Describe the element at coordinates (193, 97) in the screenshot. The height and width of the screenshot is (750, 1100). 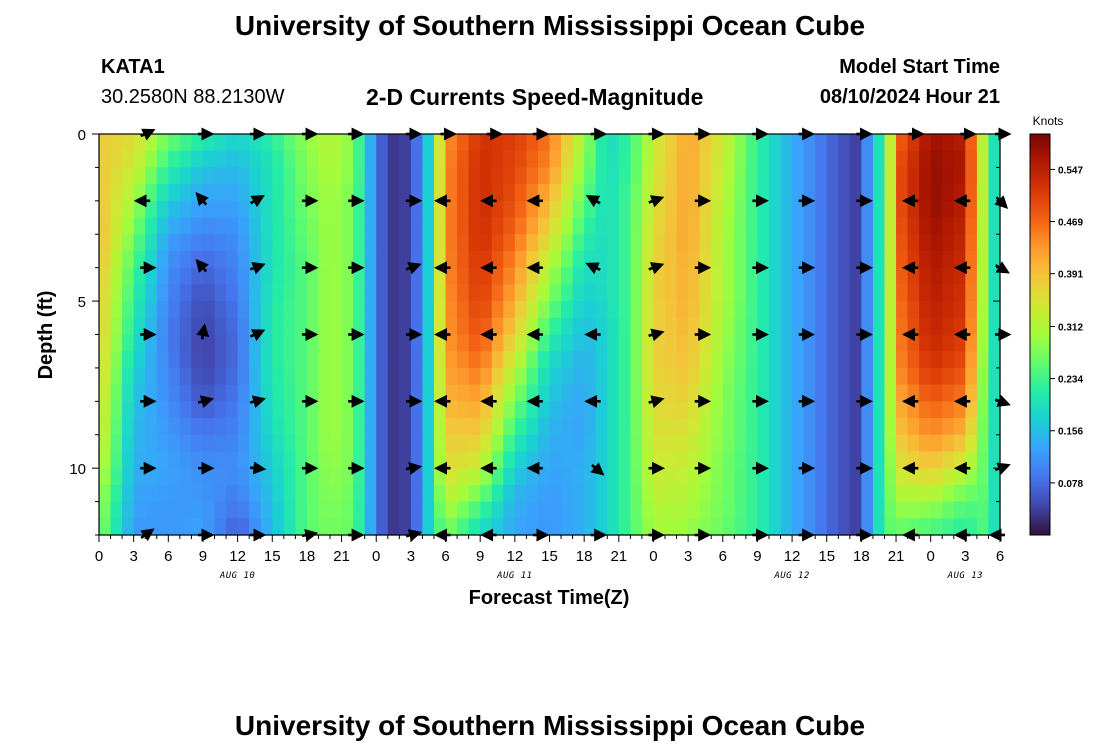
I see `station-coords: 30.2580N 88.2130W` at that location.